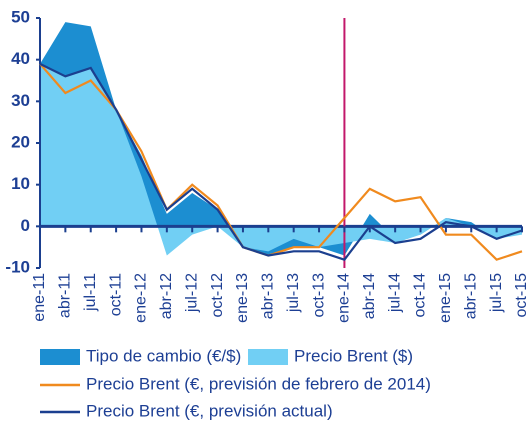  Describe the element at coordinates (115, 294) in the screenshot. I see `x-tick-label: oct-11` at that location.